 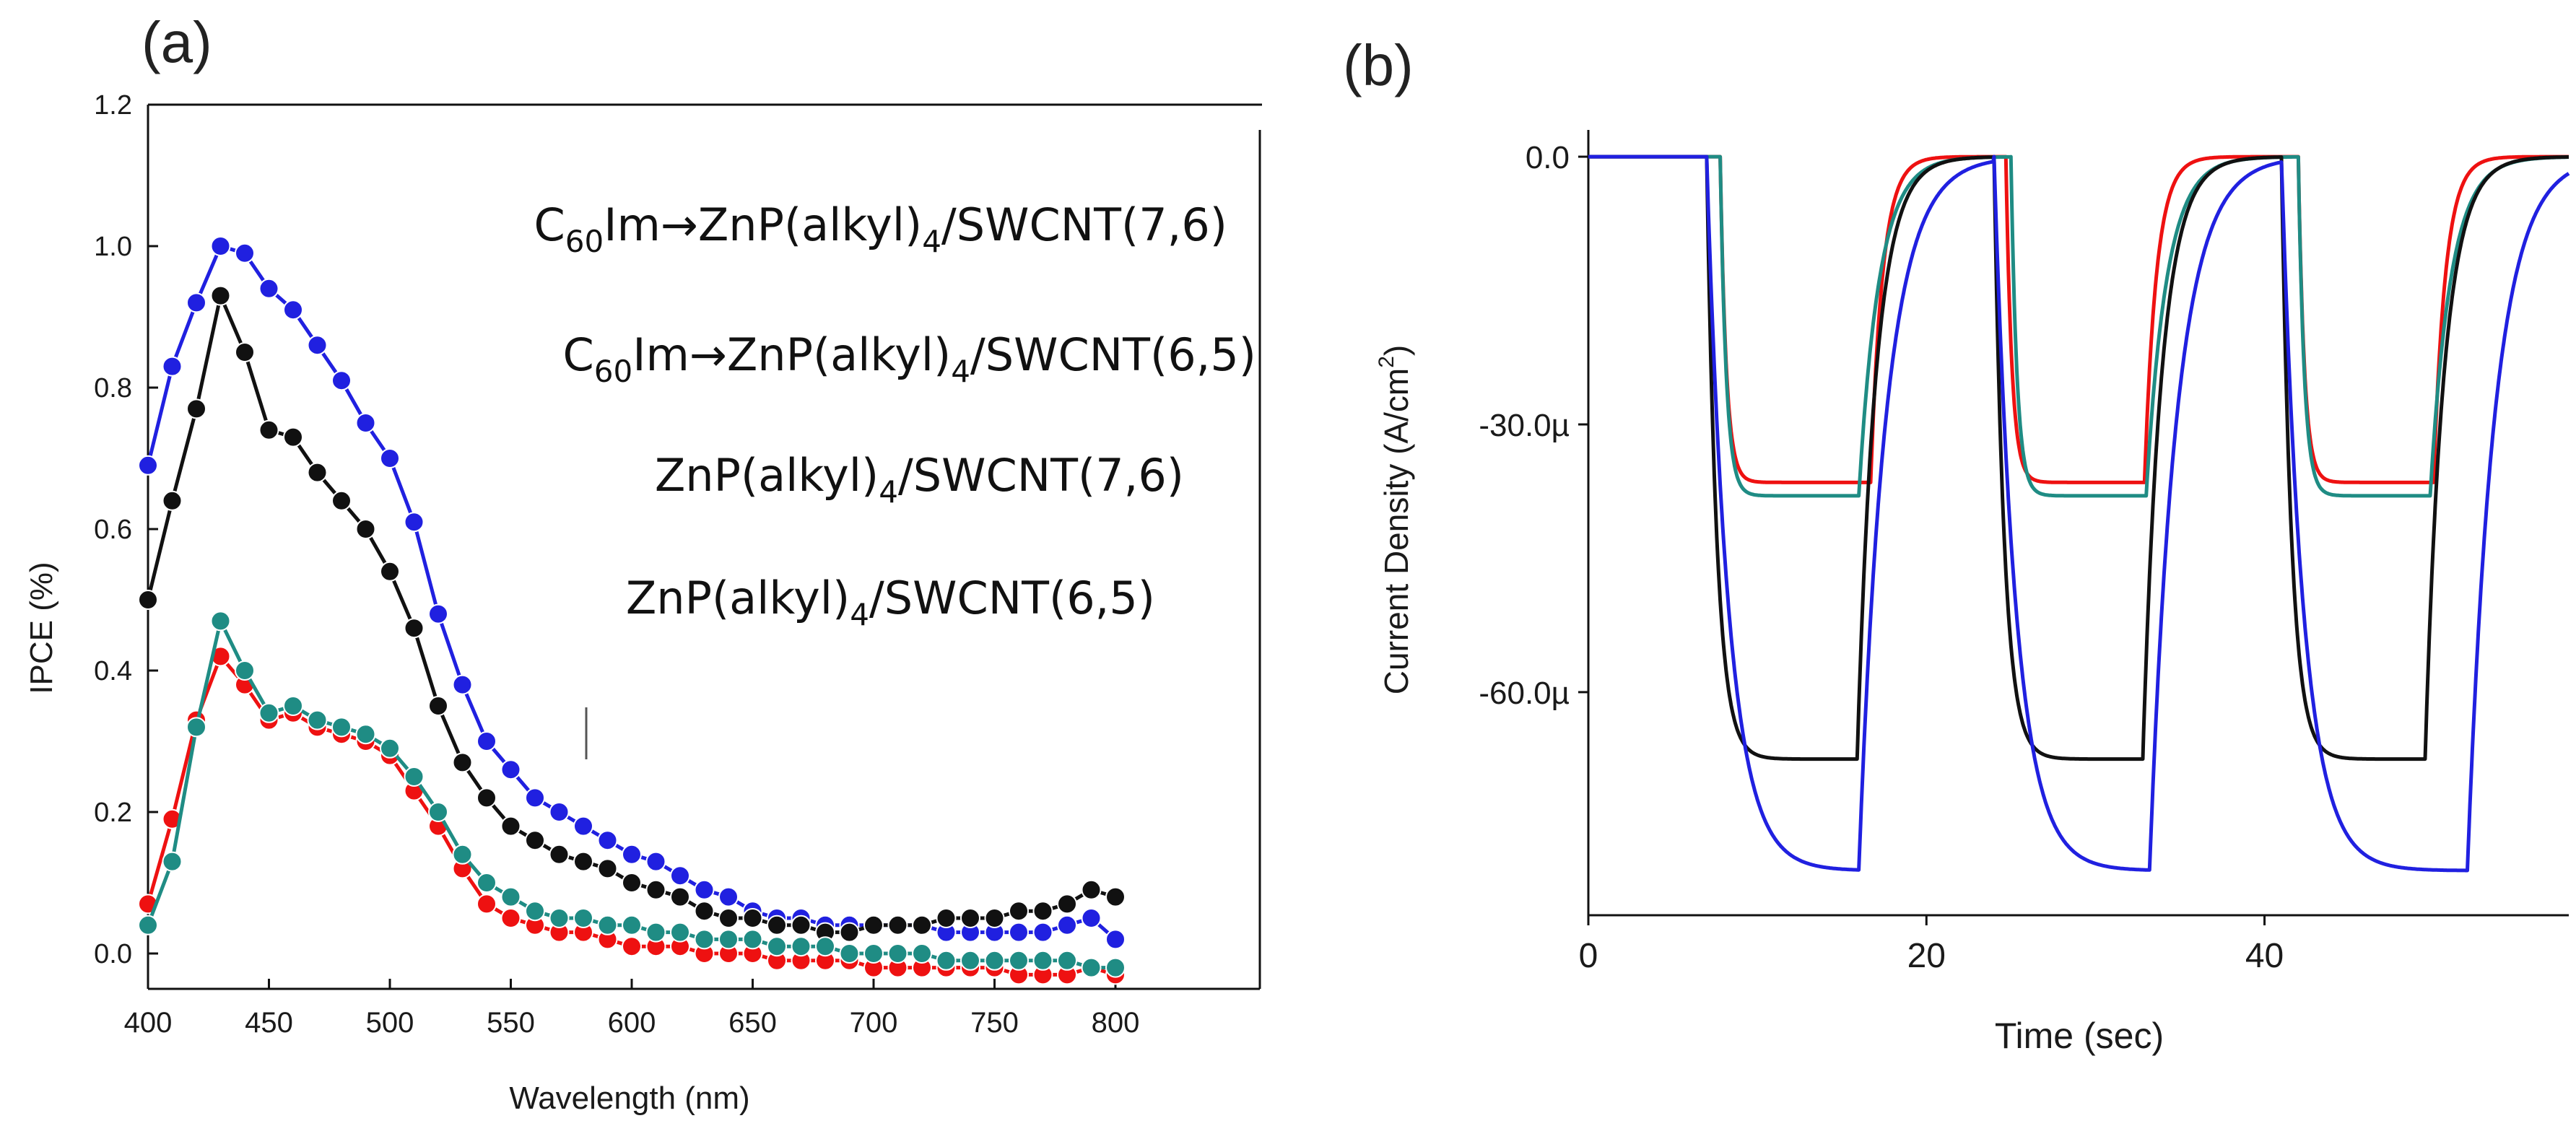 I want to click on panel-b-y-axis-title-main: Current Density (A/cm, so click(x=1396, y=531).